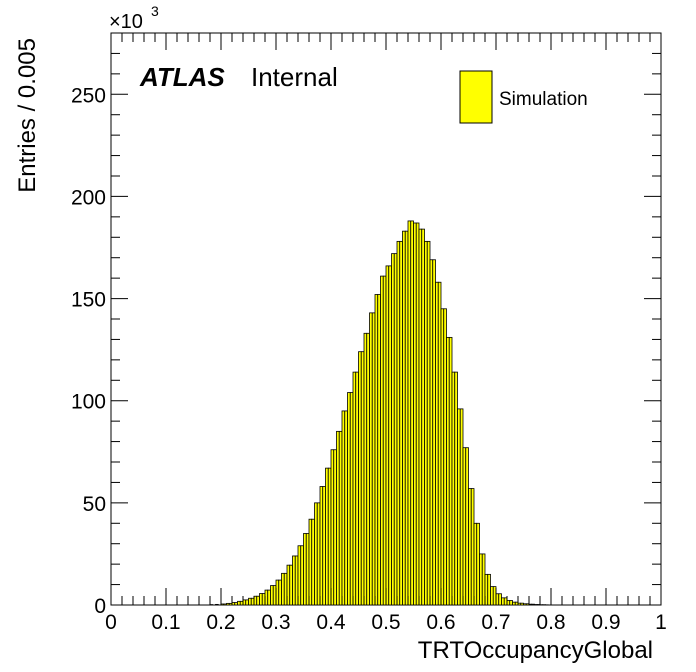  Describe the element at coordinates (331, 622) in the screenshot. I see `x-tick-label: 0.4` at that location.